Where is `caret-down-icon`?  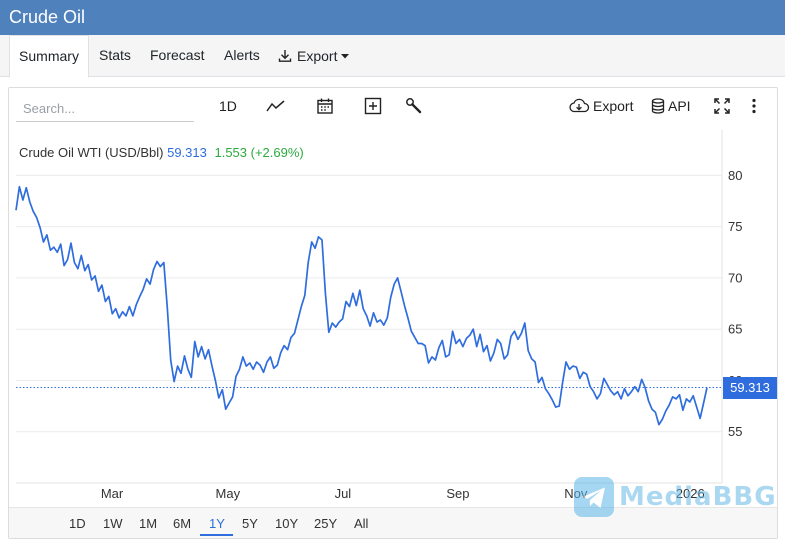
caret-down-icon is located at coordinates (345, 56).